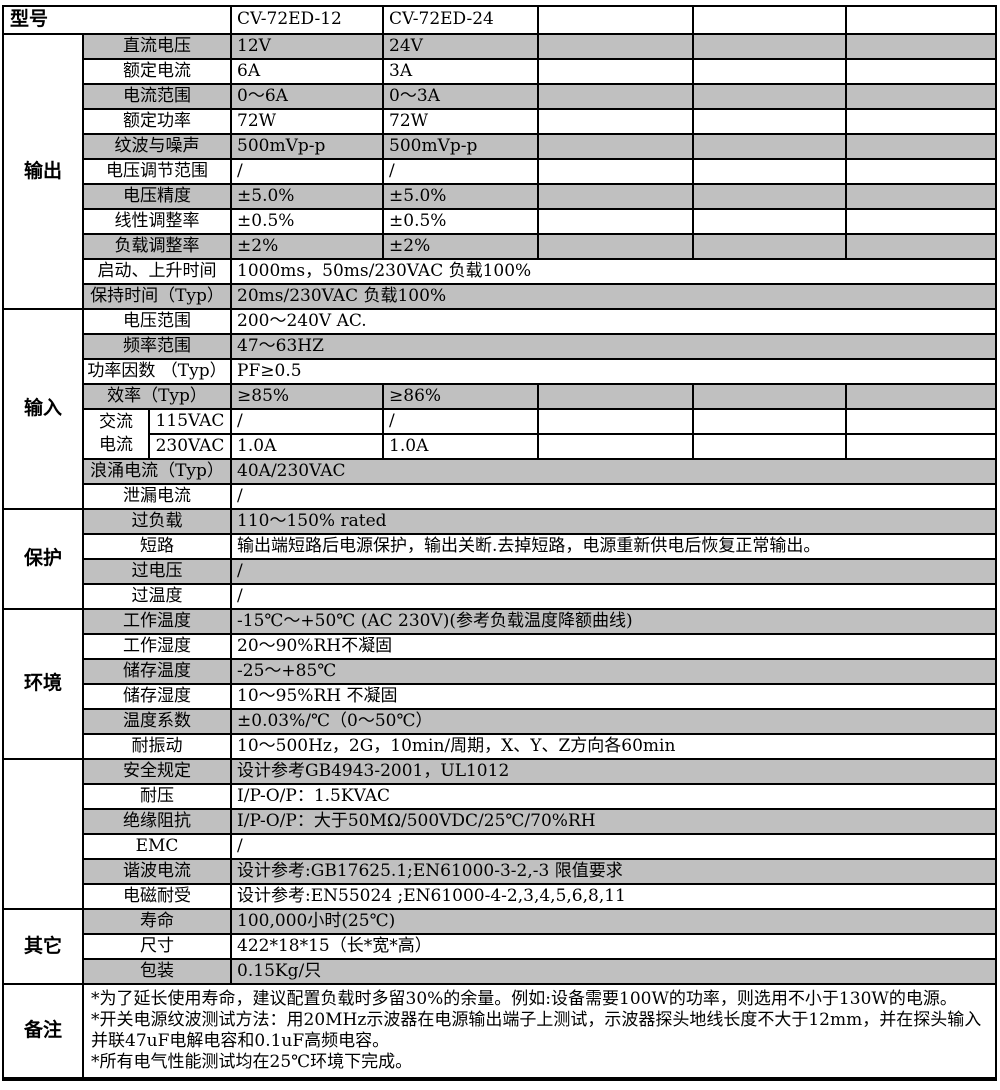  What do you see at coordinates (500, 821) in the screenshot?
I see `table-row: 绝缘阻抗 I/P-O/P：大于50MΩ/500VDC/25℃/70%RH` at bounding box center [500, 821].